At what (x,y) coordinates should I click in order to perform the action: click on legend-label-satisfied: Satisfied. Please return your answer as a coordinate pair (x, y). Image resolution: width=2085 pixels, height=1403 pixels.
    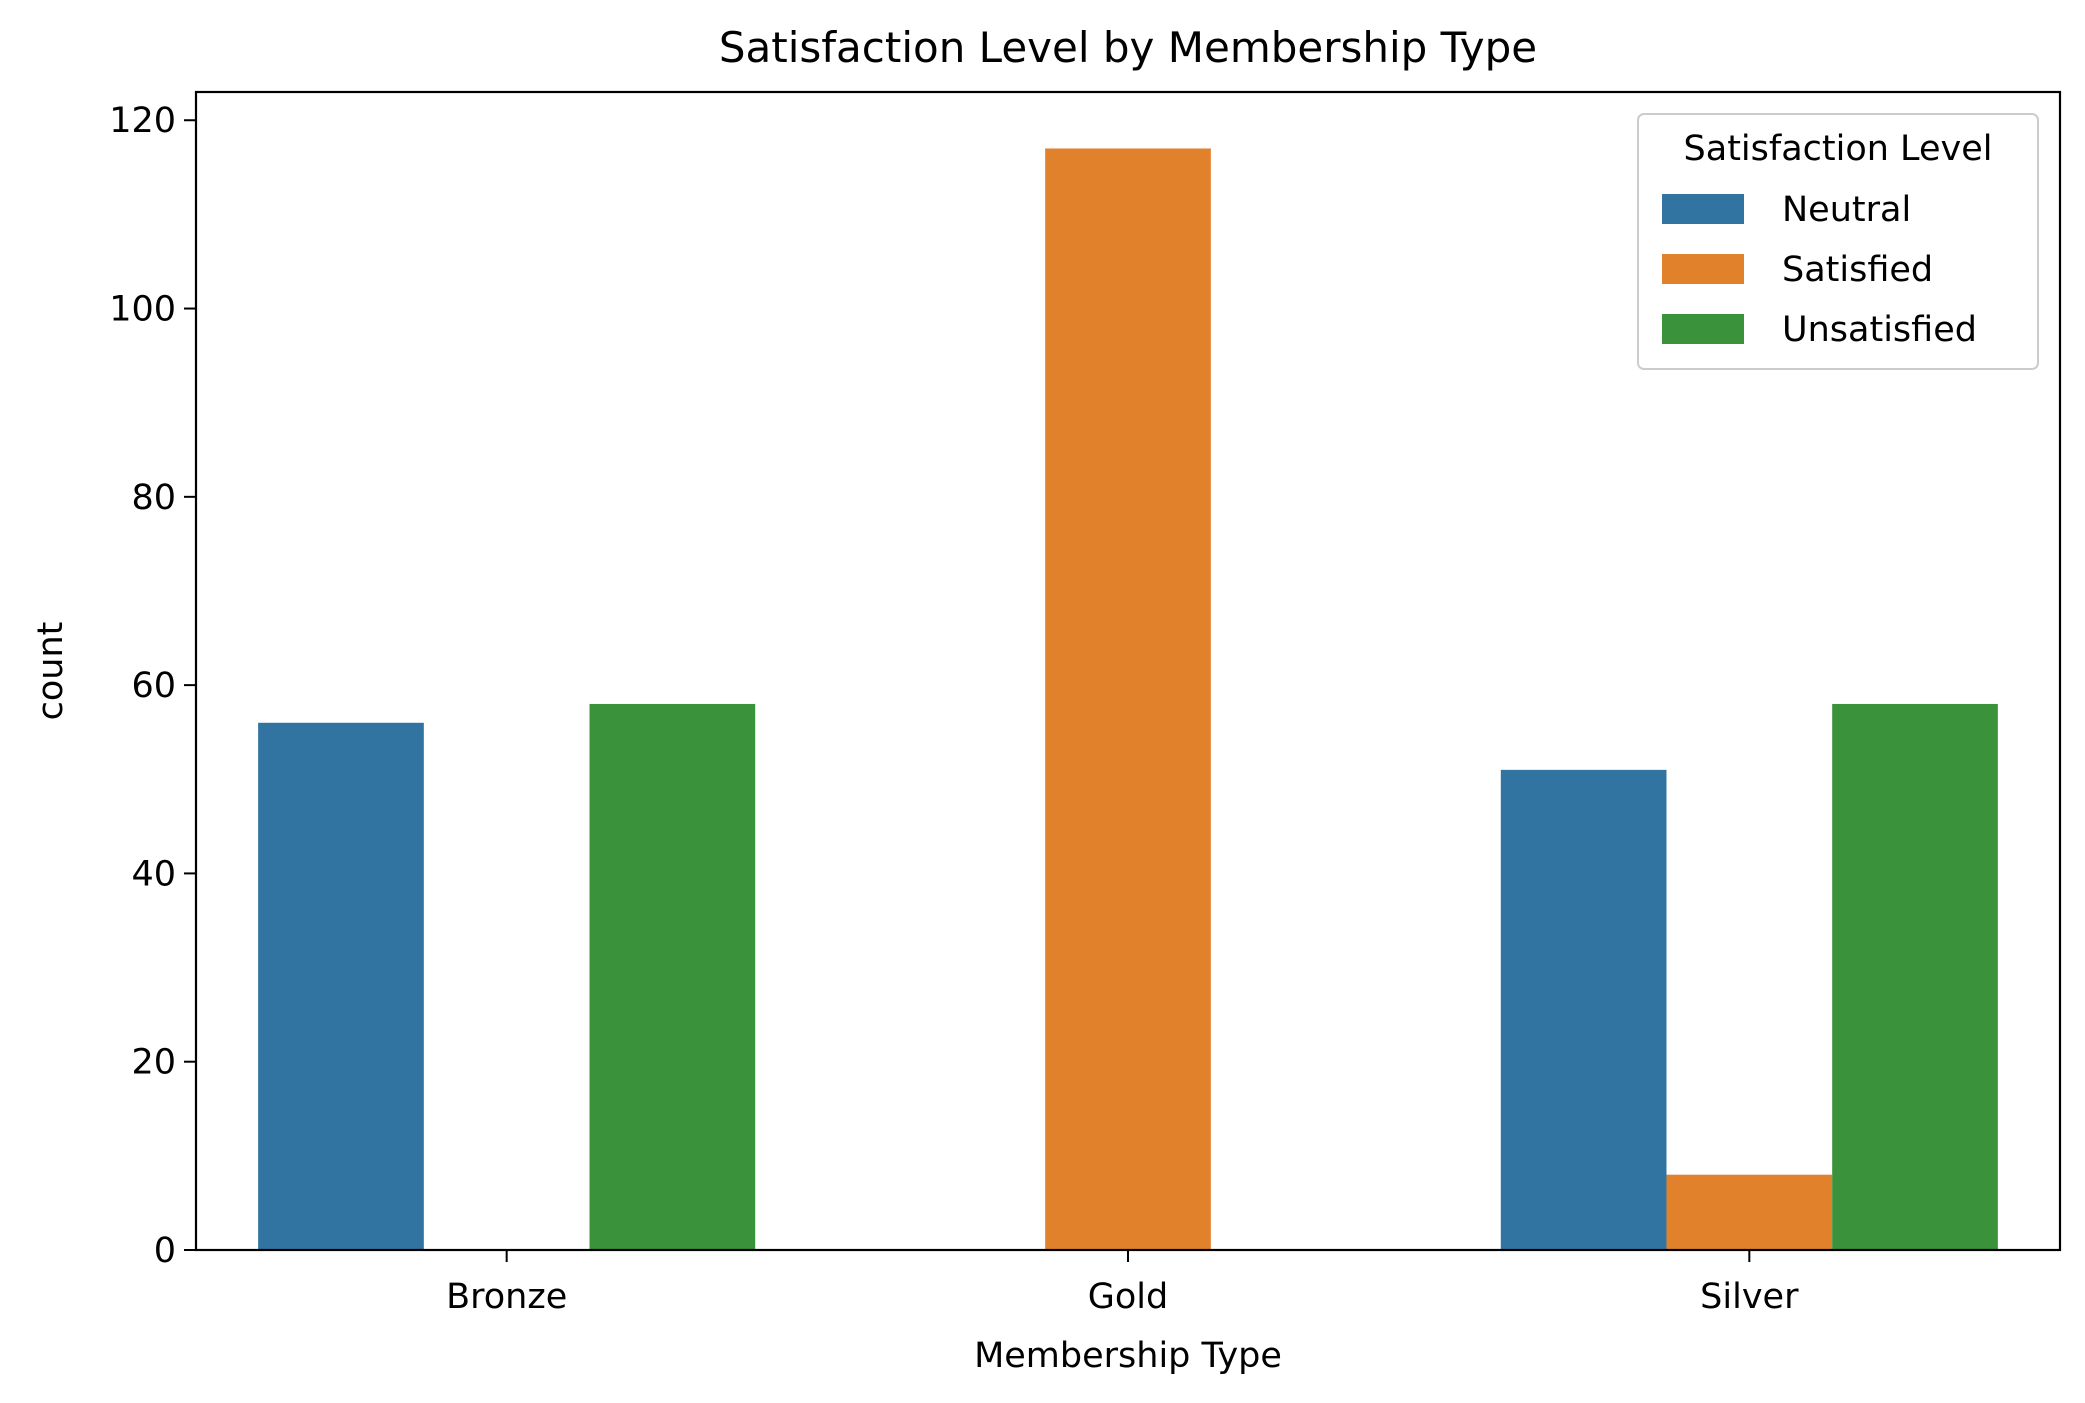
    Looking at the image, I should click on (1857, 270).